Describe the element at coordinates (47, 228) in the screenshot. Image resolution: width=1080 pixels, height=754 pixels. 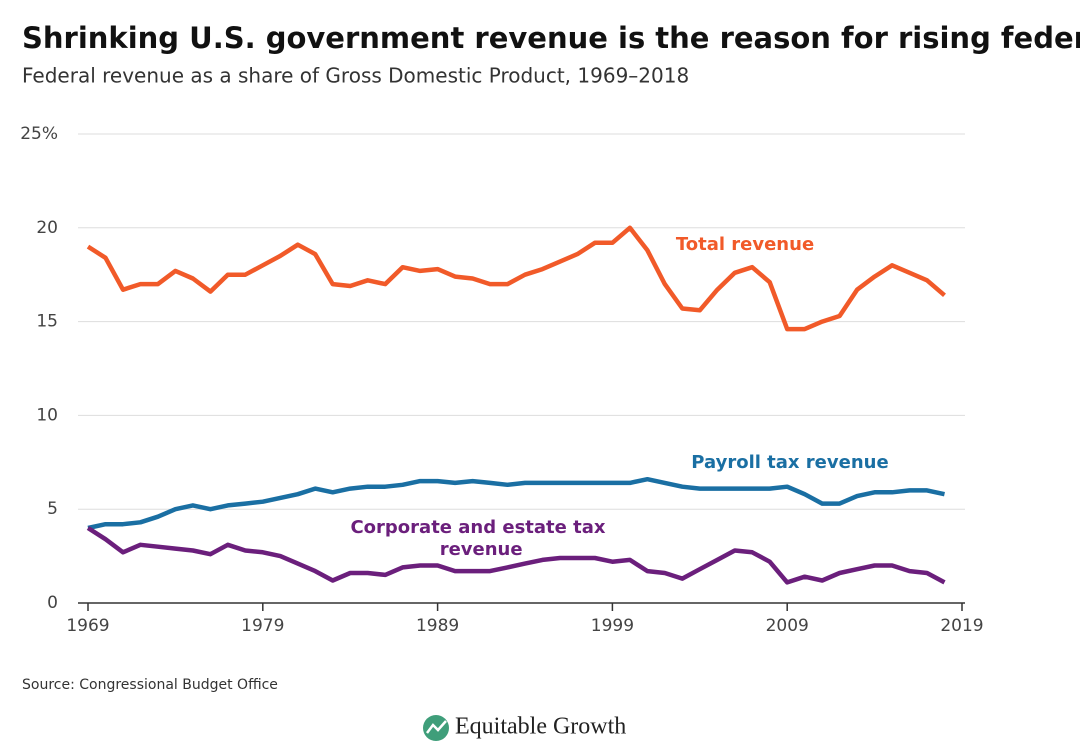
I see `y-tick-label: 20` at that location.